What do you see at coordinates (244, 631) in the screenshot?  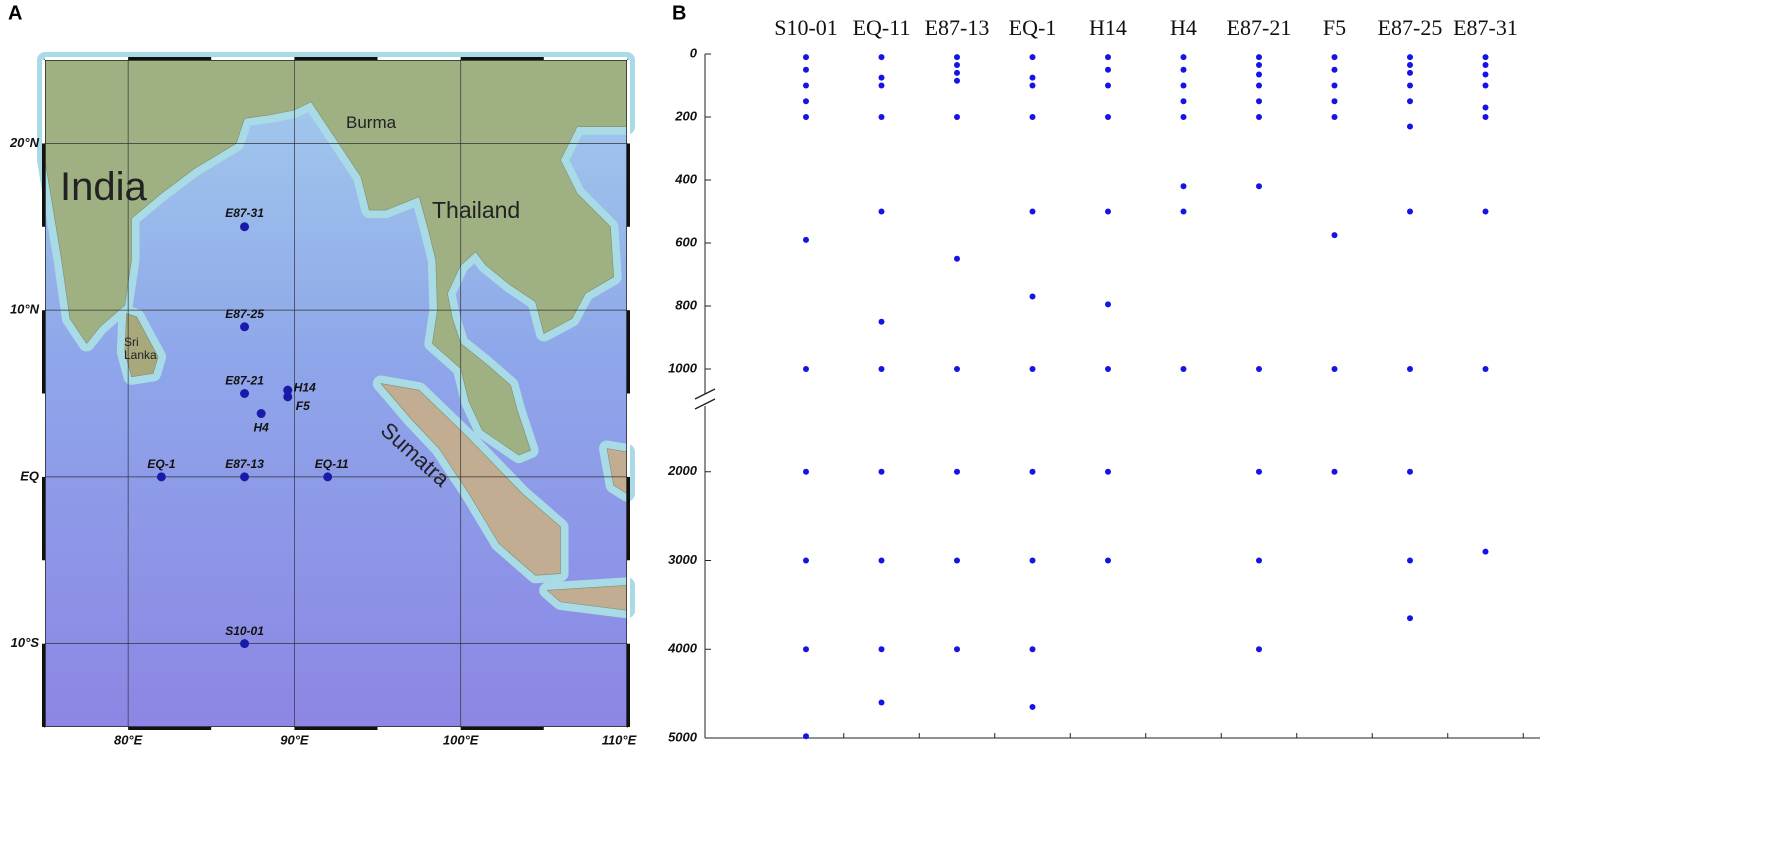 I see `station-label: S10-01` at bounding box center [244, 631].